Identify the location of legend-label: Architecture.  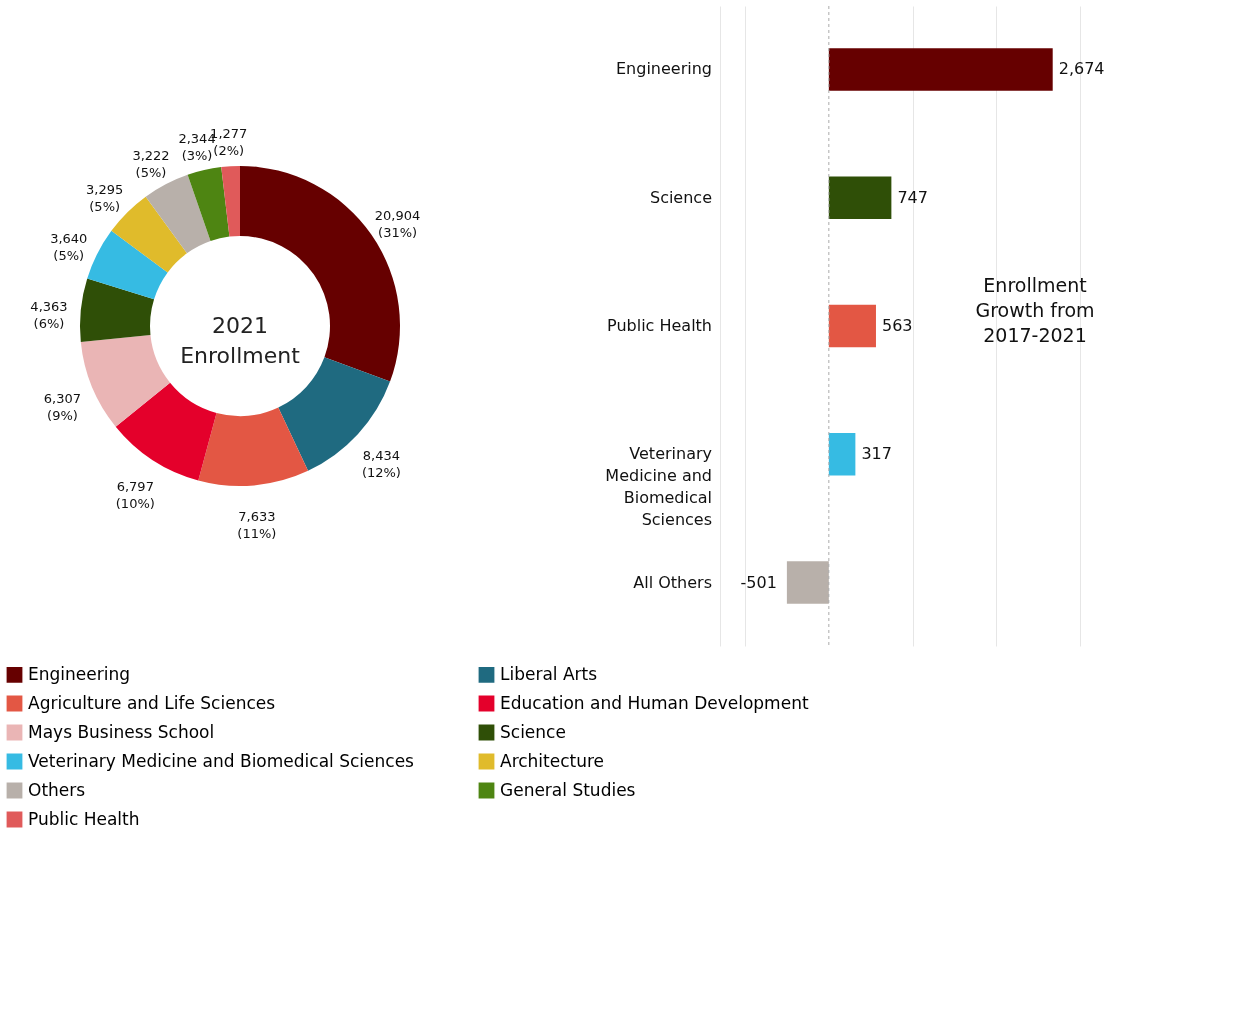
(552, 760).